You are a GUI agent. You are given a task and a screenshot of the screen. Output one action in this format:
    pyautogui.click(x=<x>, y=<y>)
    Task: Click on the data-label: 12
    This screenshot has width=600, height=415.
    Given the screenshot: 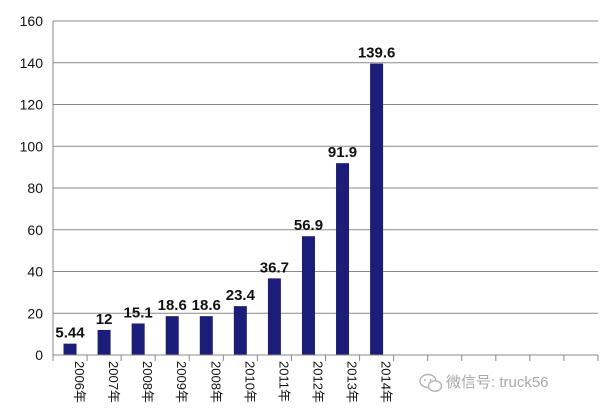 What is the action you would take?
    pyautogui.click(x=104, y=319)
    